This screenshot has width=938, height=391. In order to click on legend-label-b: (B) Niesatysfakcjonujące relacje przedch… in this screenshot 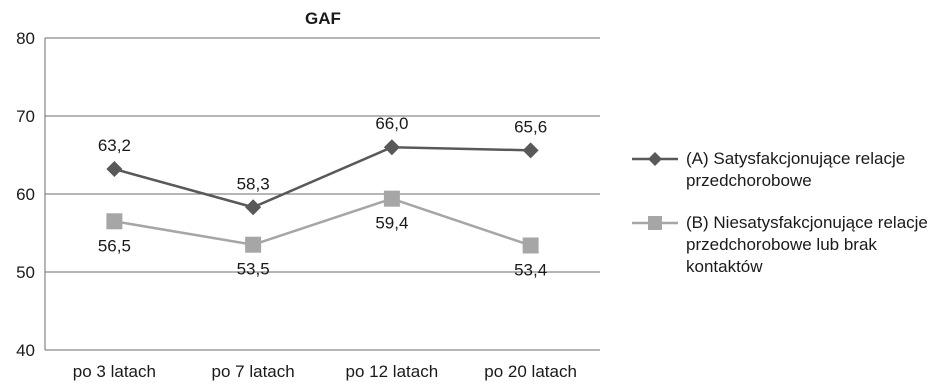, I will do `click(807, 244)`.